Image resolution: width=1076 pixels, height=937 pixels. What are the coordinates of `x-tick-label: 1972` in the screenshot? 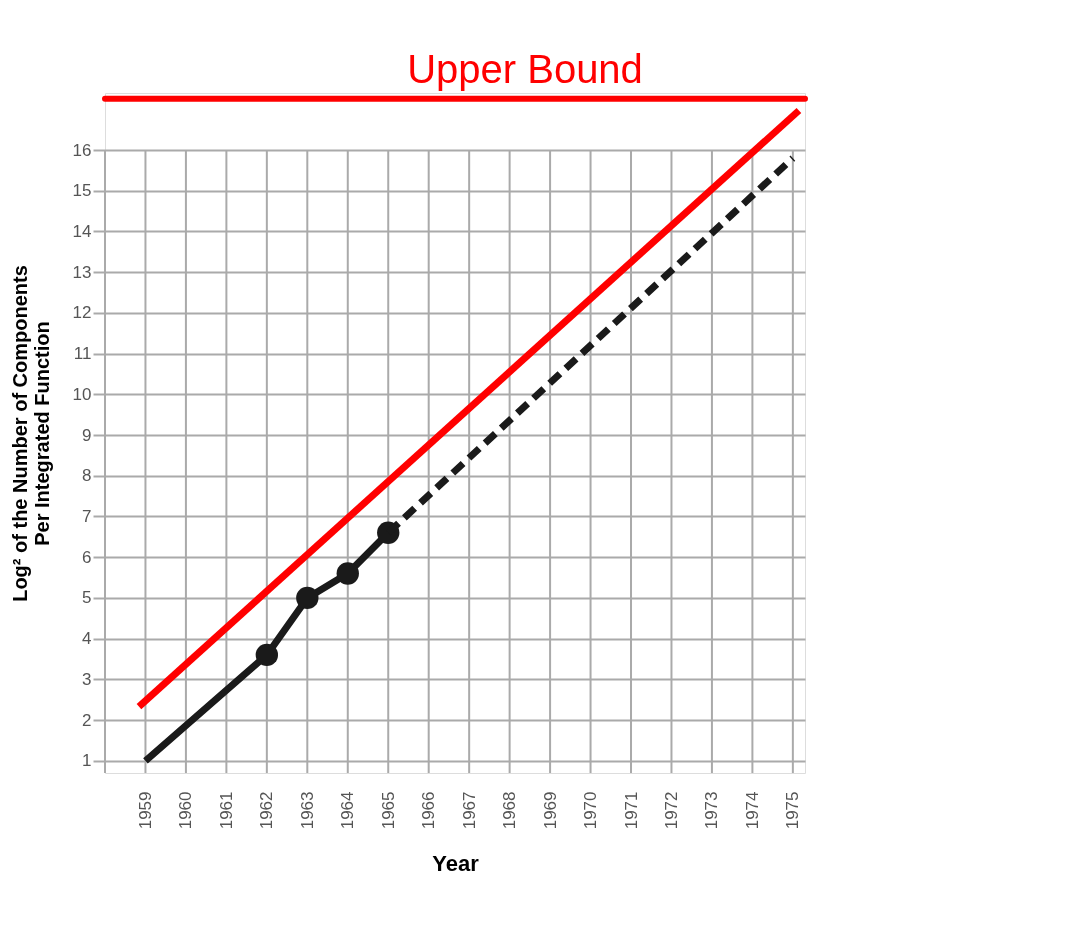 It's located at (671, 810).